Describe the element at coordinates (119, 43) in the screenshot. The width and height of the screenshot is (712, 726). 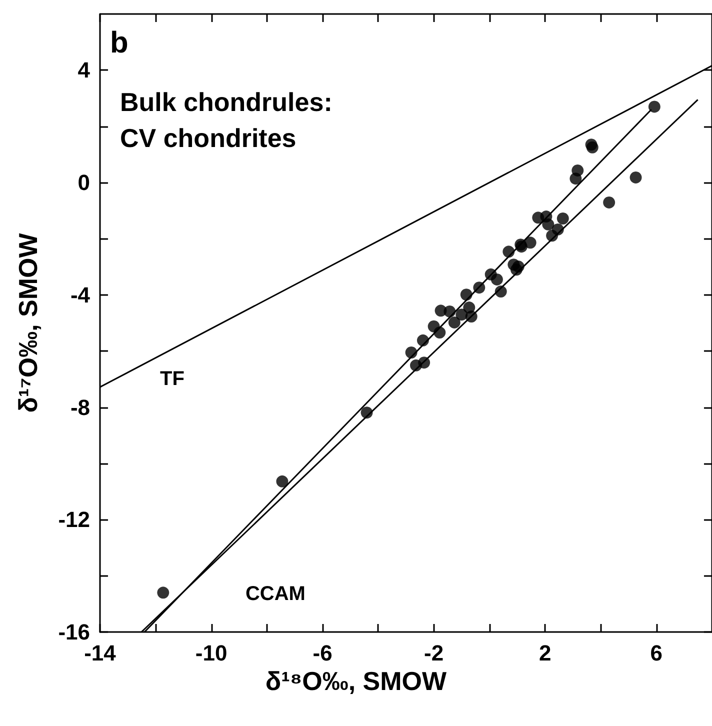
I see `annotation: b` at that location.